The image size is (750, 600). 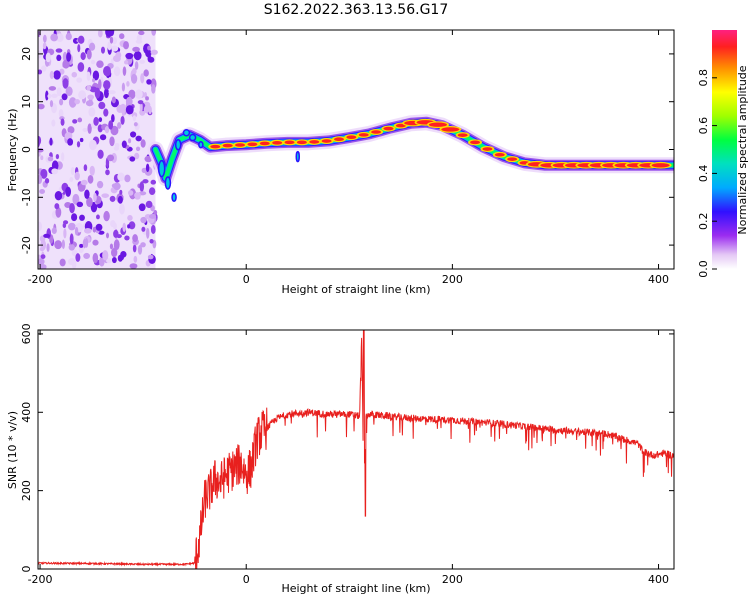 I want to click on x-tick-label: 0, so click(x=246, y=579).